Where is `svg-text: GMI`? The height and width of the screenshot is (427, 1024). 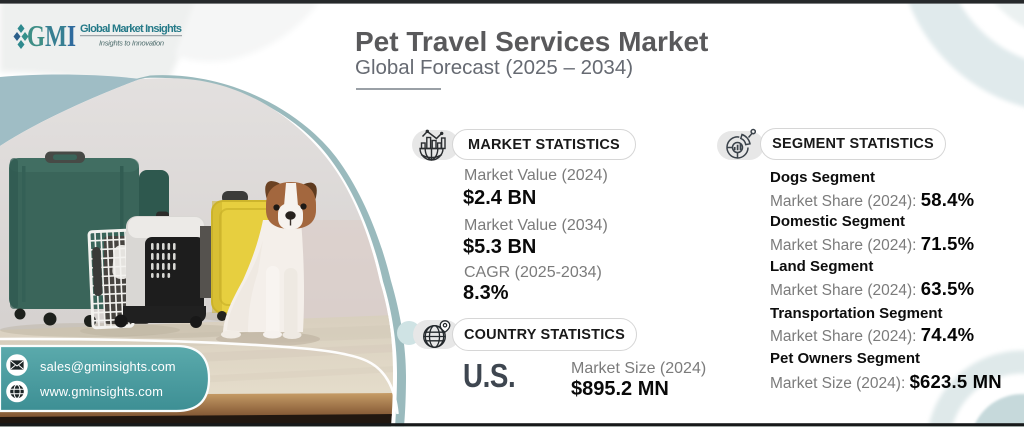
svg-text: GMI is located at coordinates (51, 35).